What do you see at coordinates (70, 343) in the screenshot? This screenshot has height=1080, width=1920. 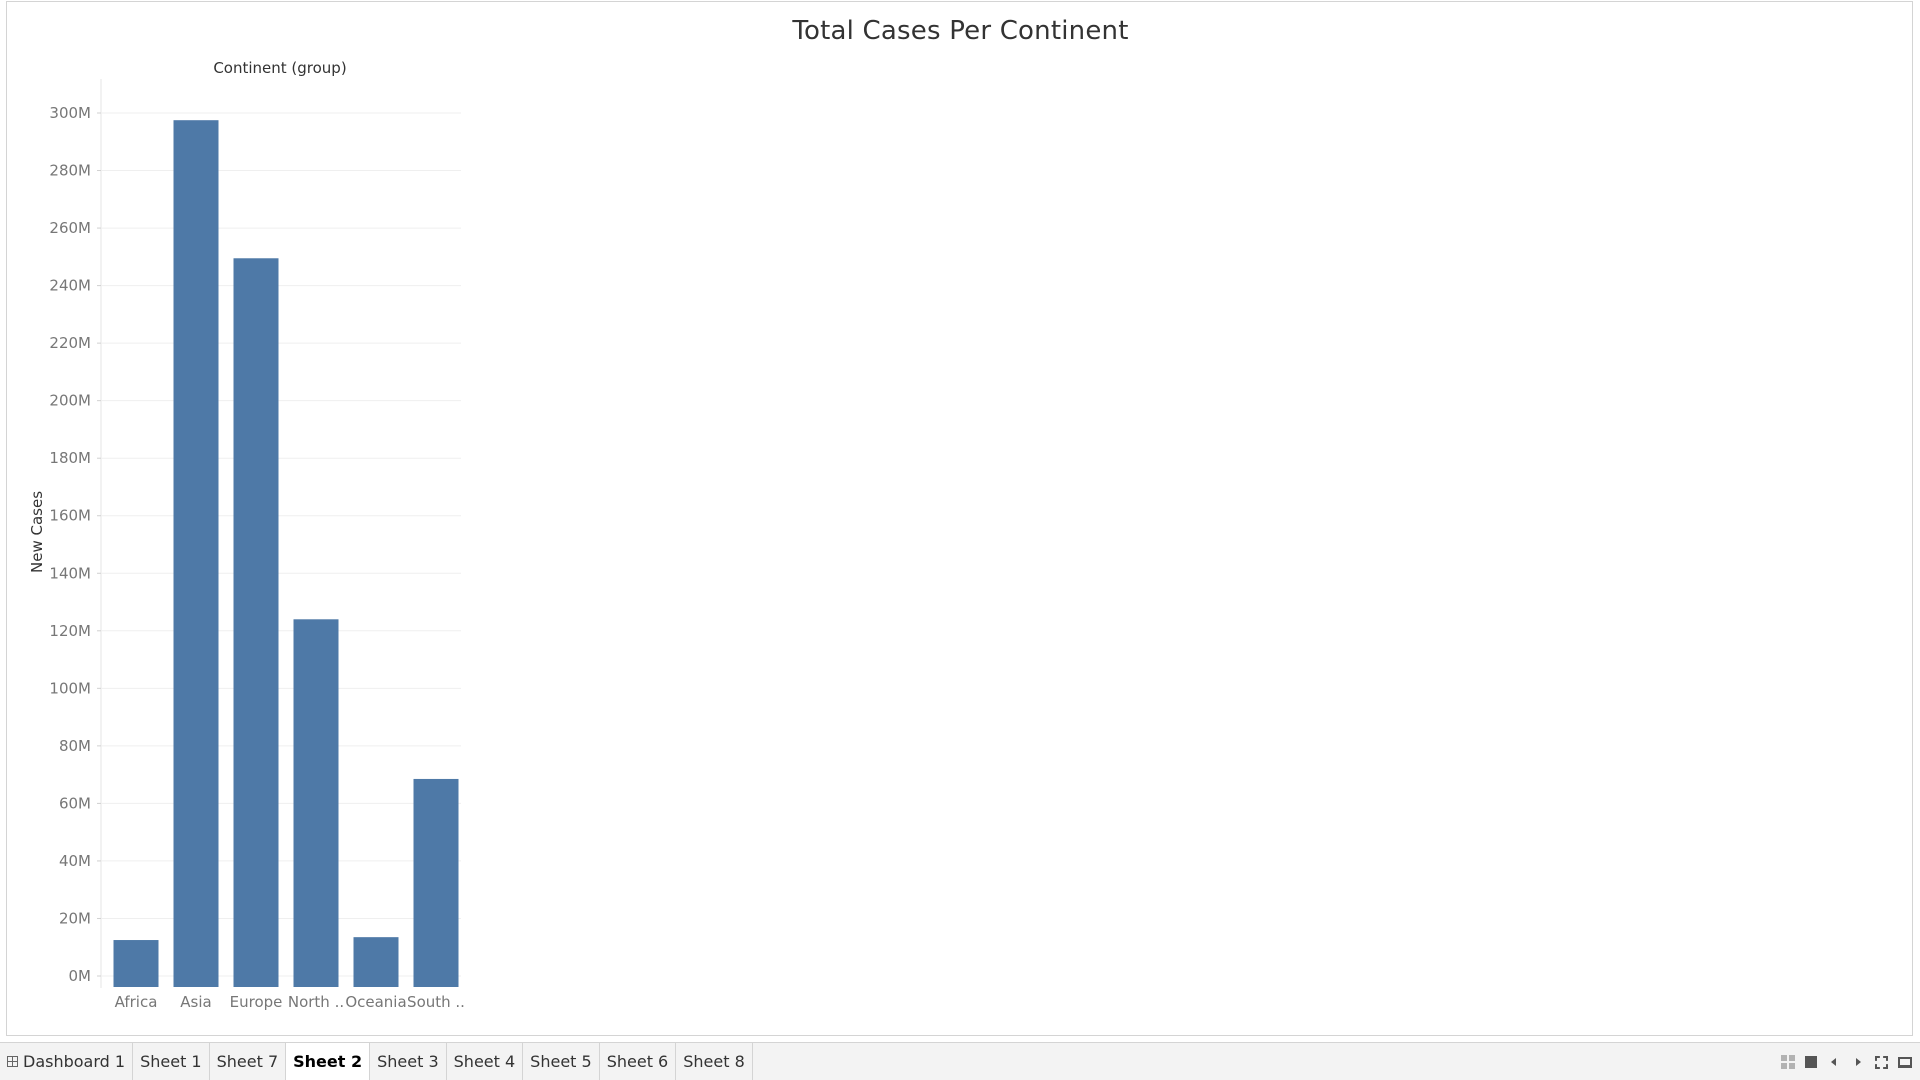 I see `y-tick-label: 220M` at bounding box center [70, 343].